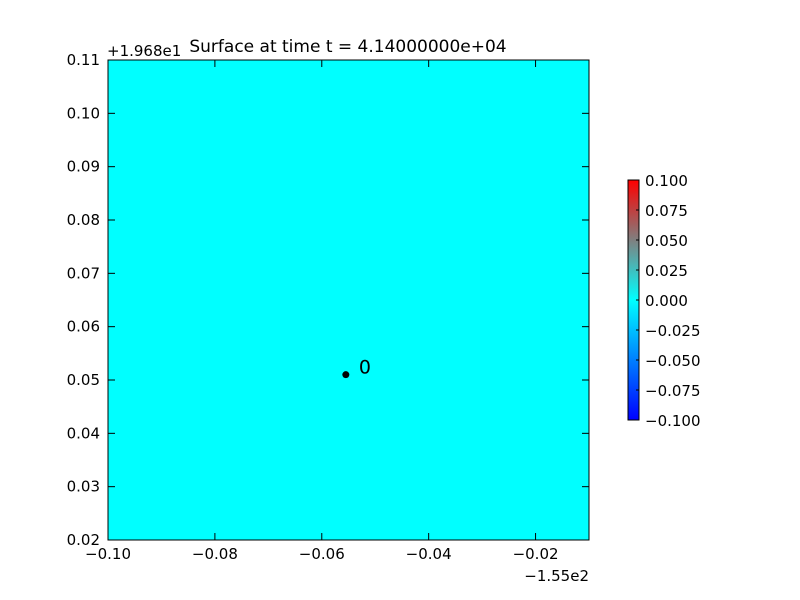 The width and height of the screenshot is (800, 600). What do you see at coordinates (83, 113) in the screenshot?
I see `y-tick-label: 0.10` at bounding box center [83, 113].